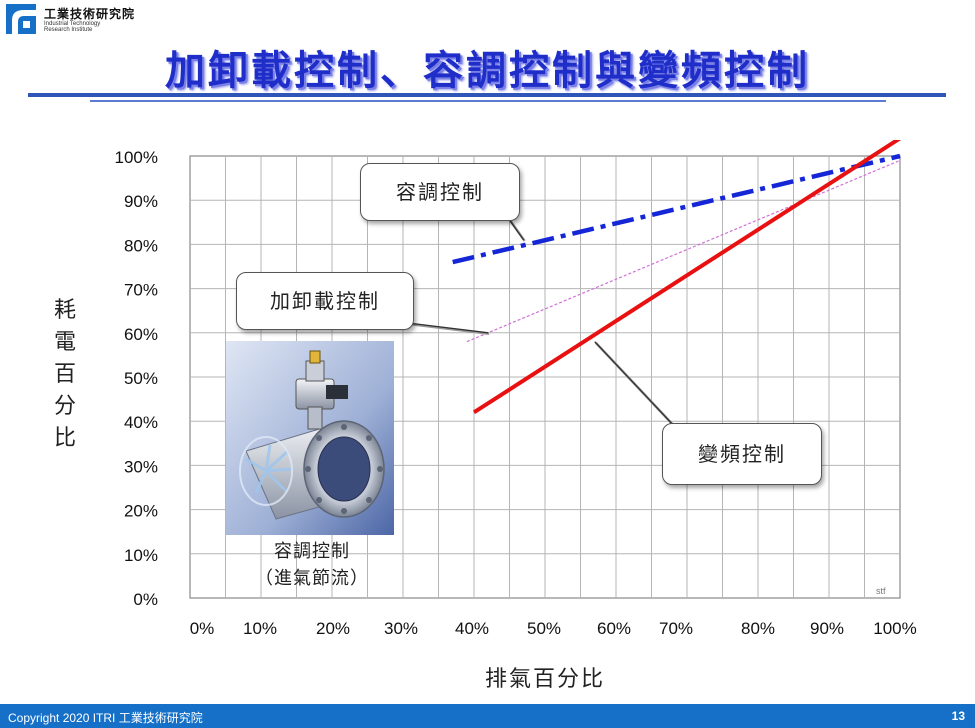 This screenshot has height=728, width=975. Describe the element at coordinates (141, 290) in the screenshot. I see `y-tick-label: 70%` at that location.